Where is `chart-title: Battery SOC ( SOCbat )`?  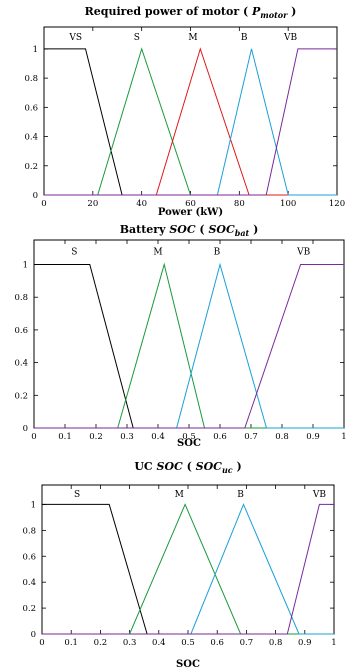
chart-title: Battery SOC ( SOCbat ) is located at coordinates (189, 230).